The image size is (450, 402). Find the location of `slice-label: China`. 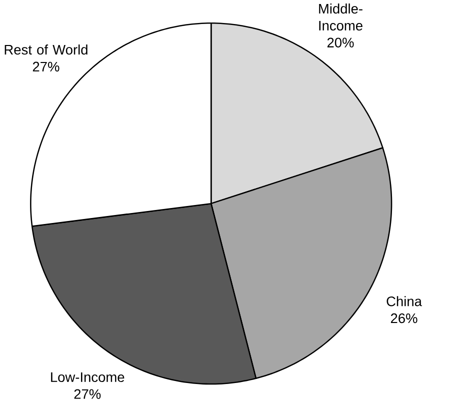

slice-label: China is located at coordinates (404, 301).